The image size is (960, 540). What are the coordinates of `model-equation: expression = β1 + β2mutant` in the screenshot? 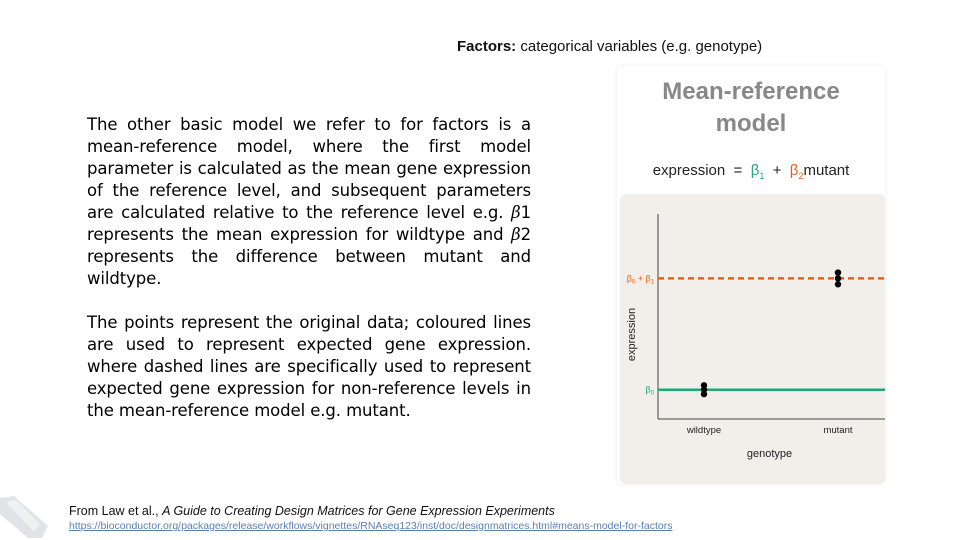 It's located at (751, 171).